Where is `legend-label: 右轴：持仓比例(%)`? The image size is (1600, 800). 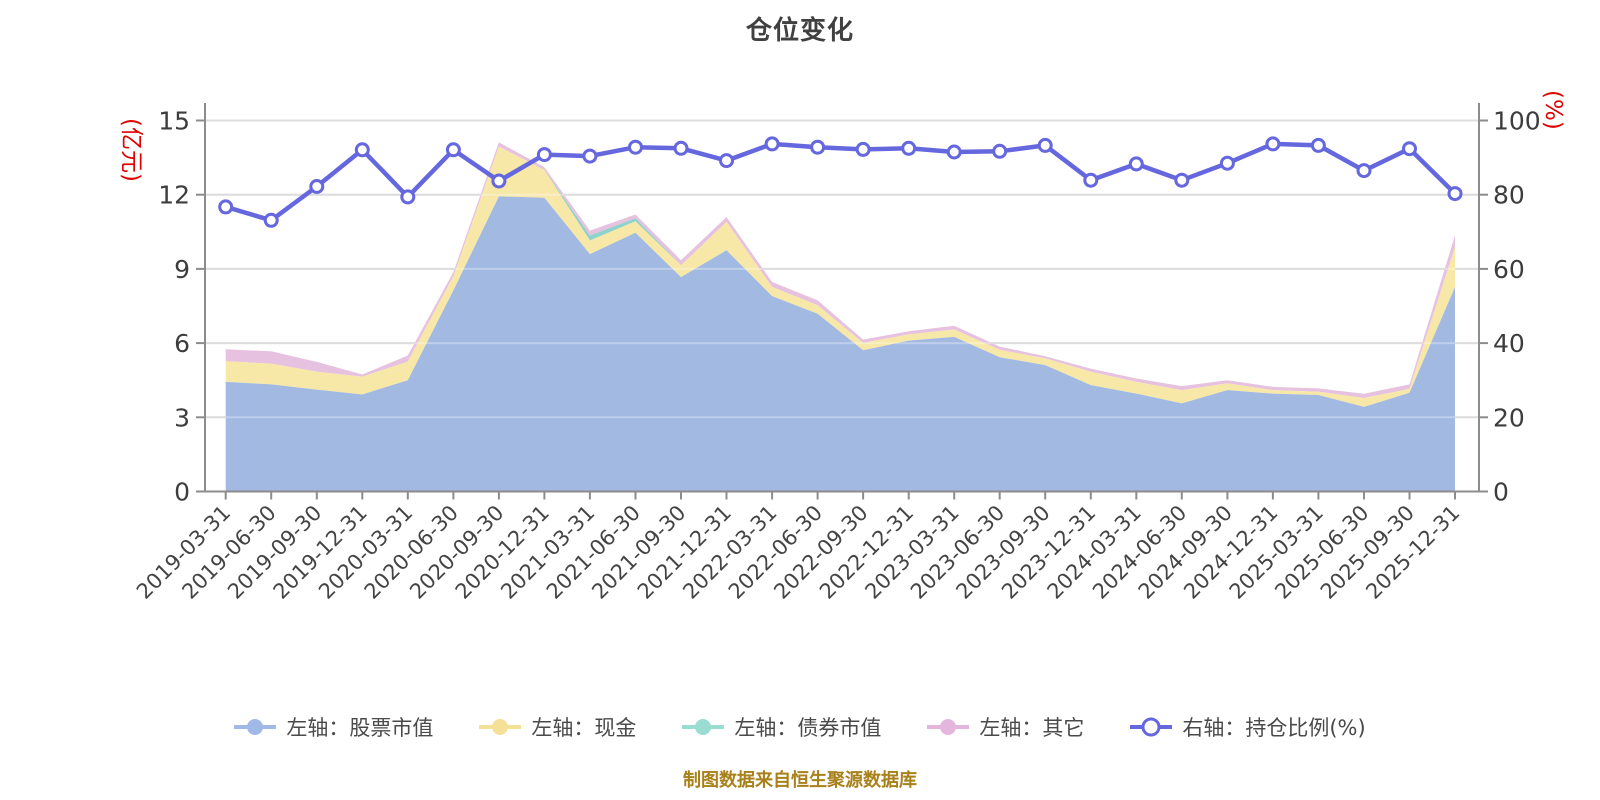 legend-label: 右轴：持仓比例(%) is located at coordinates (1274, 728).